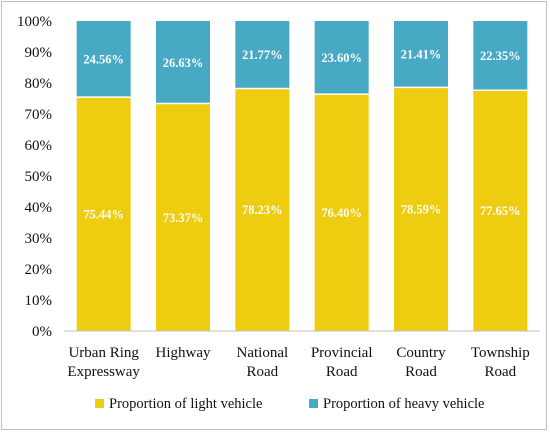 The image size is (550, 433). I want to click on x-category-label: Highway, so click(183, 353).